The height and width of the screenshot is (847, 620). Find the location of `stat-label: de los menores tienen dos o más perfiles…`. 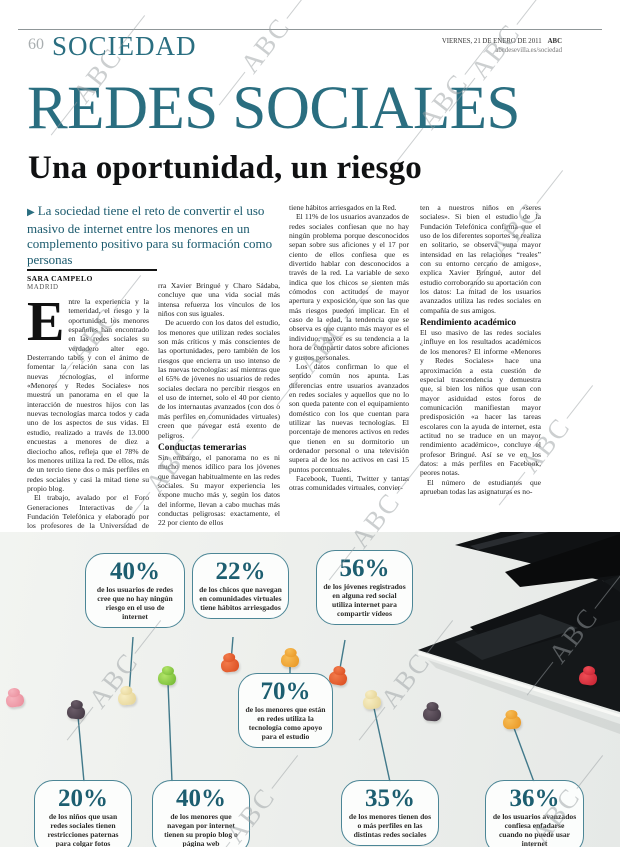

stat-label: de los menores tienen dos o más perfiles… is located at coordinates (390, 825).